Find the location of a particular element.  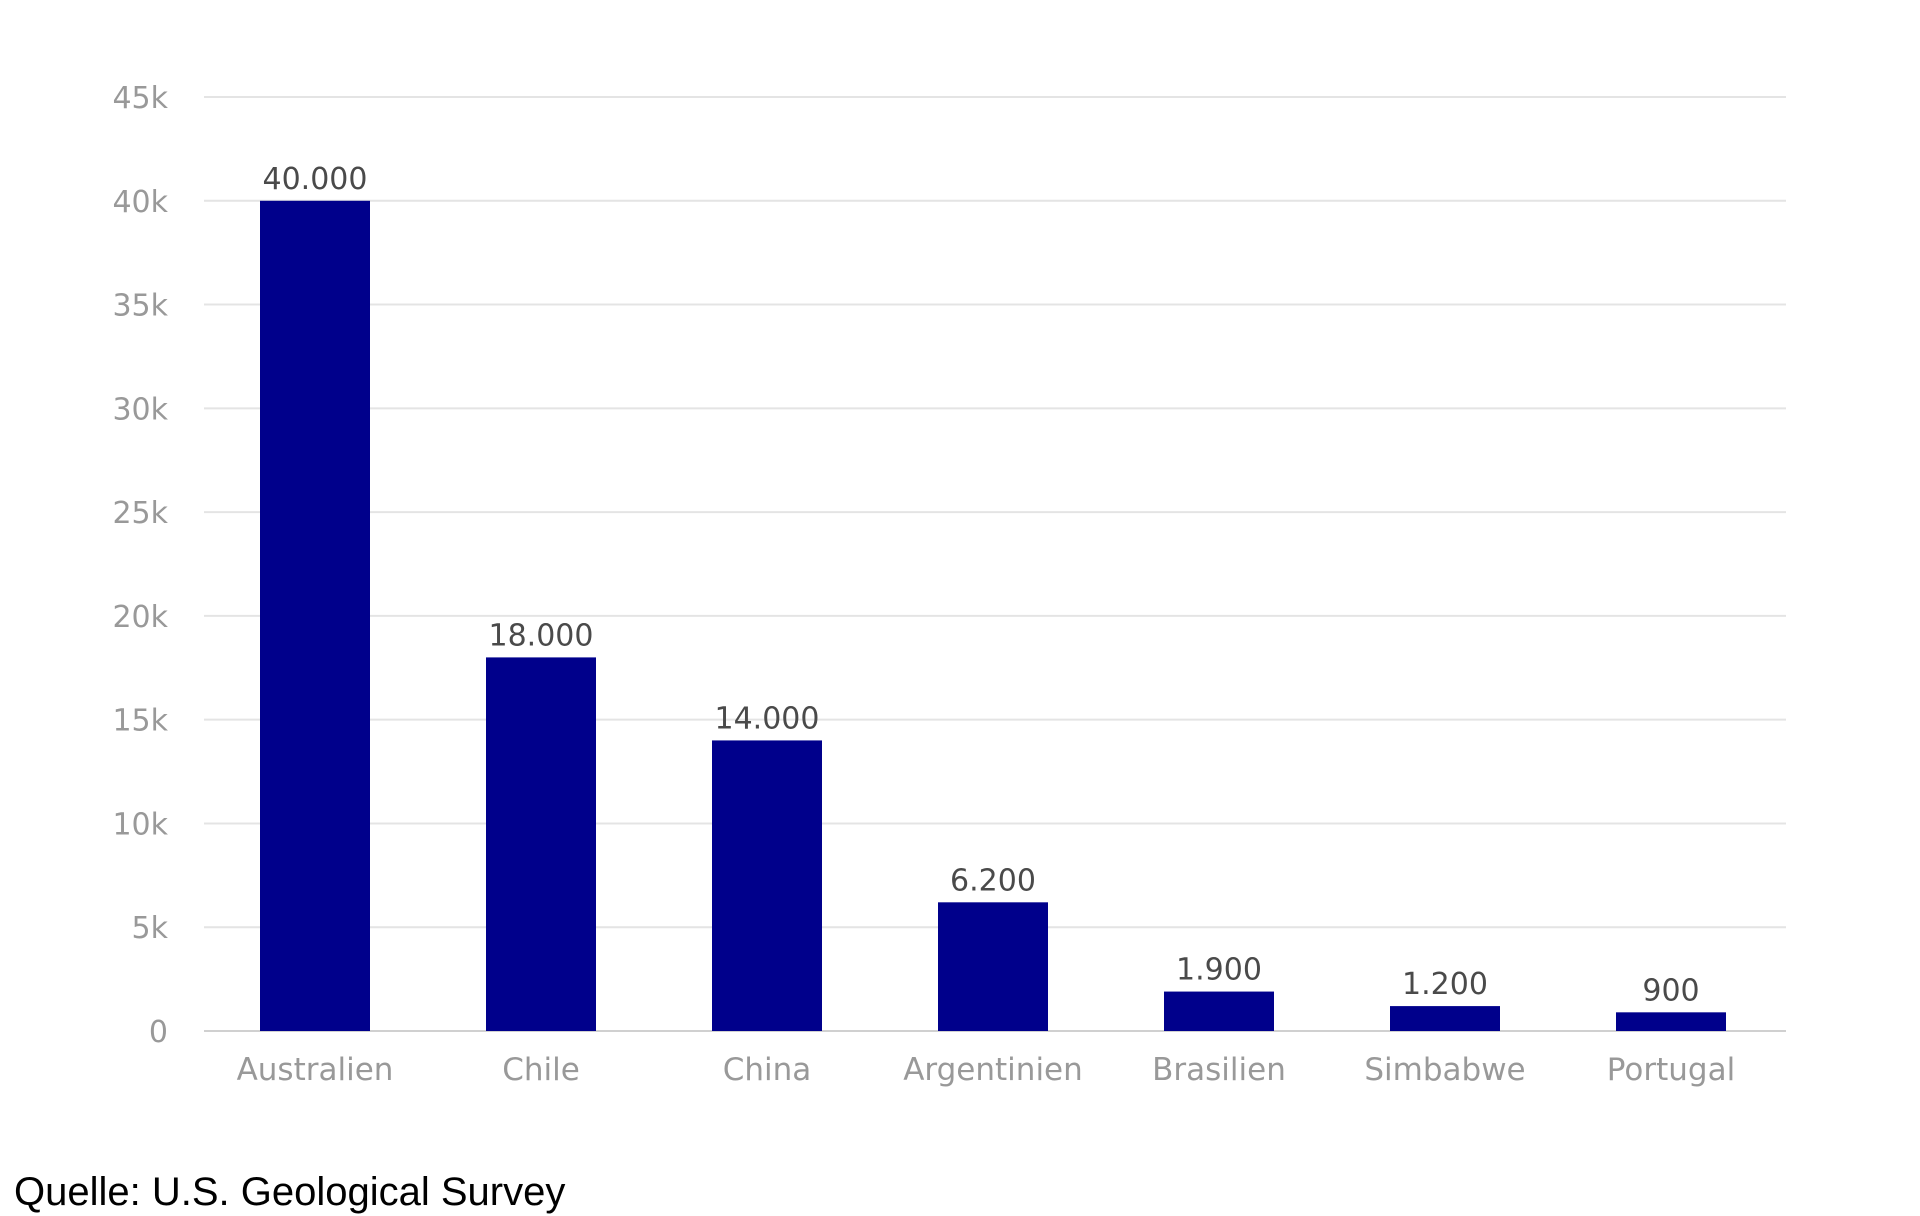

data-label: 6.200 is located at coordinates (993, 880).